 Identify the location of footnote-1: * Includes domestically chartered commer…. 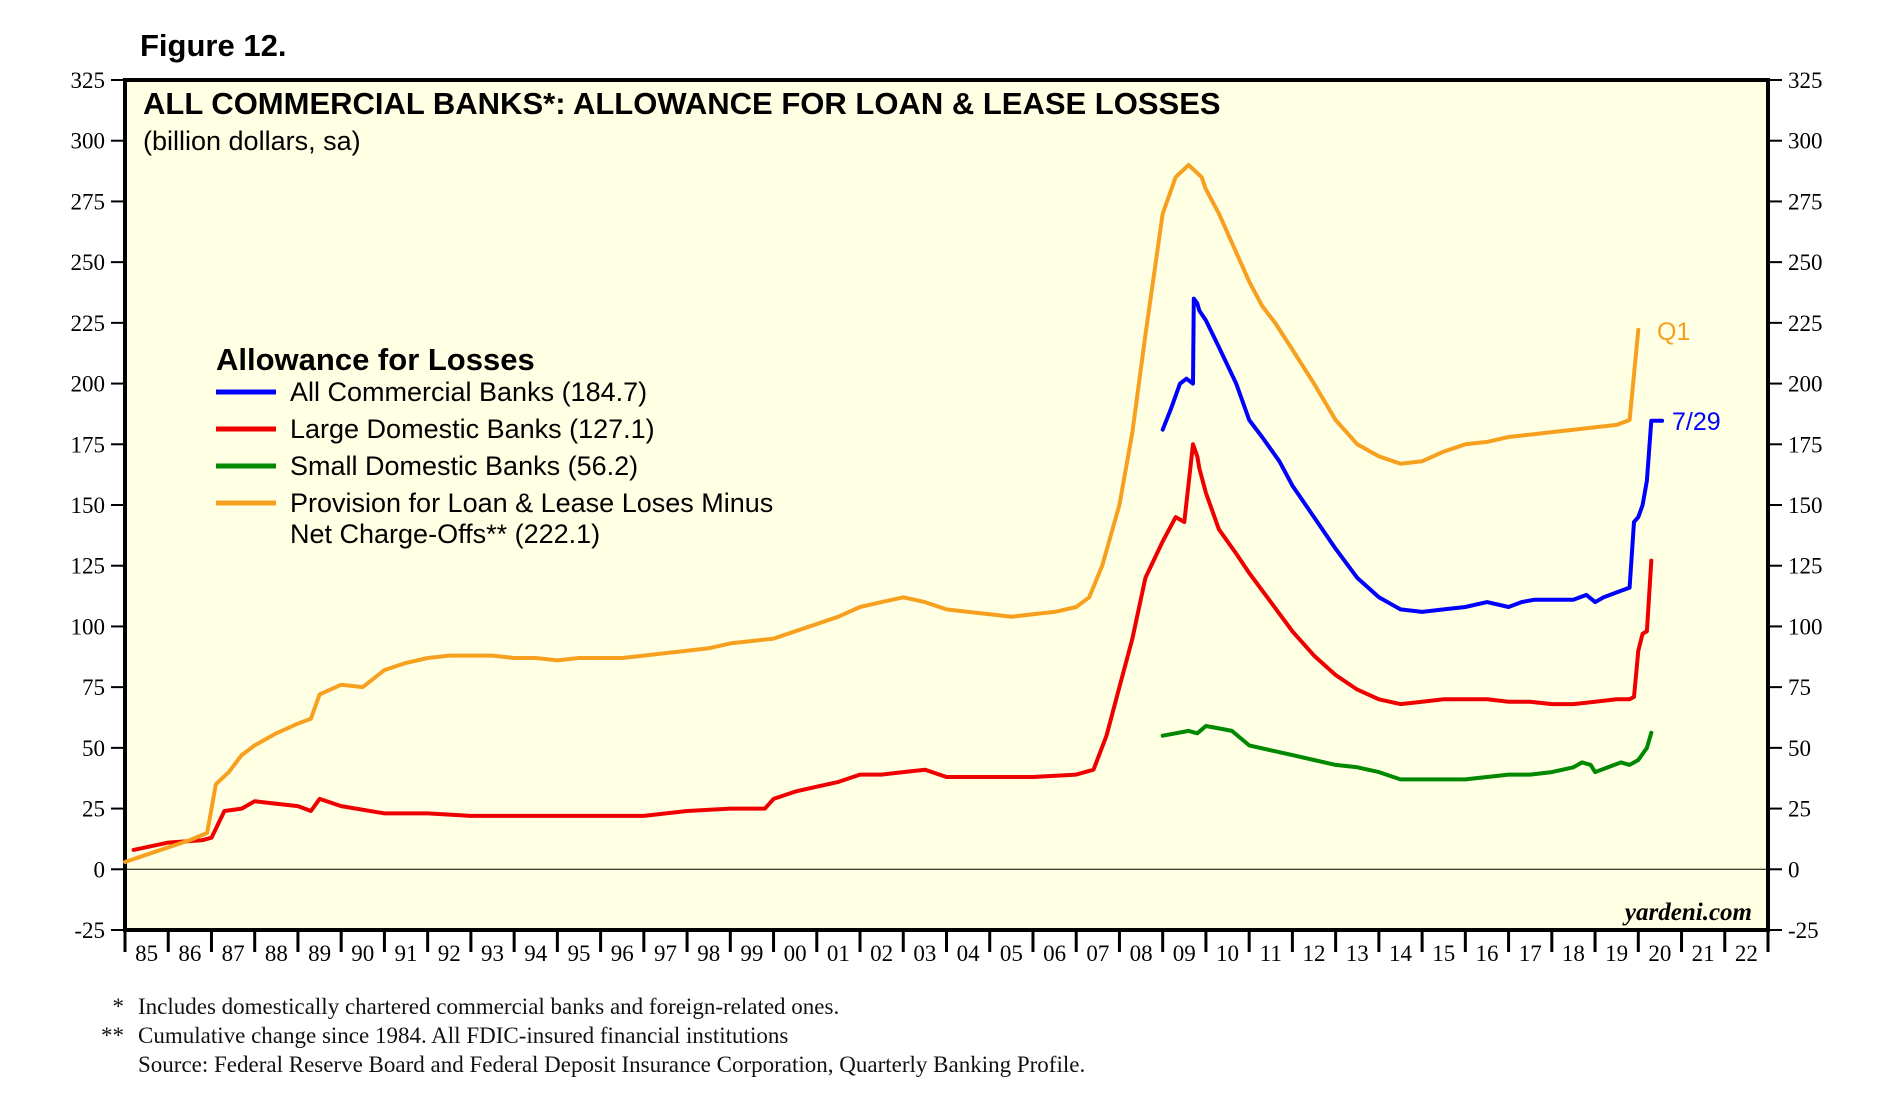
(582, 1006).